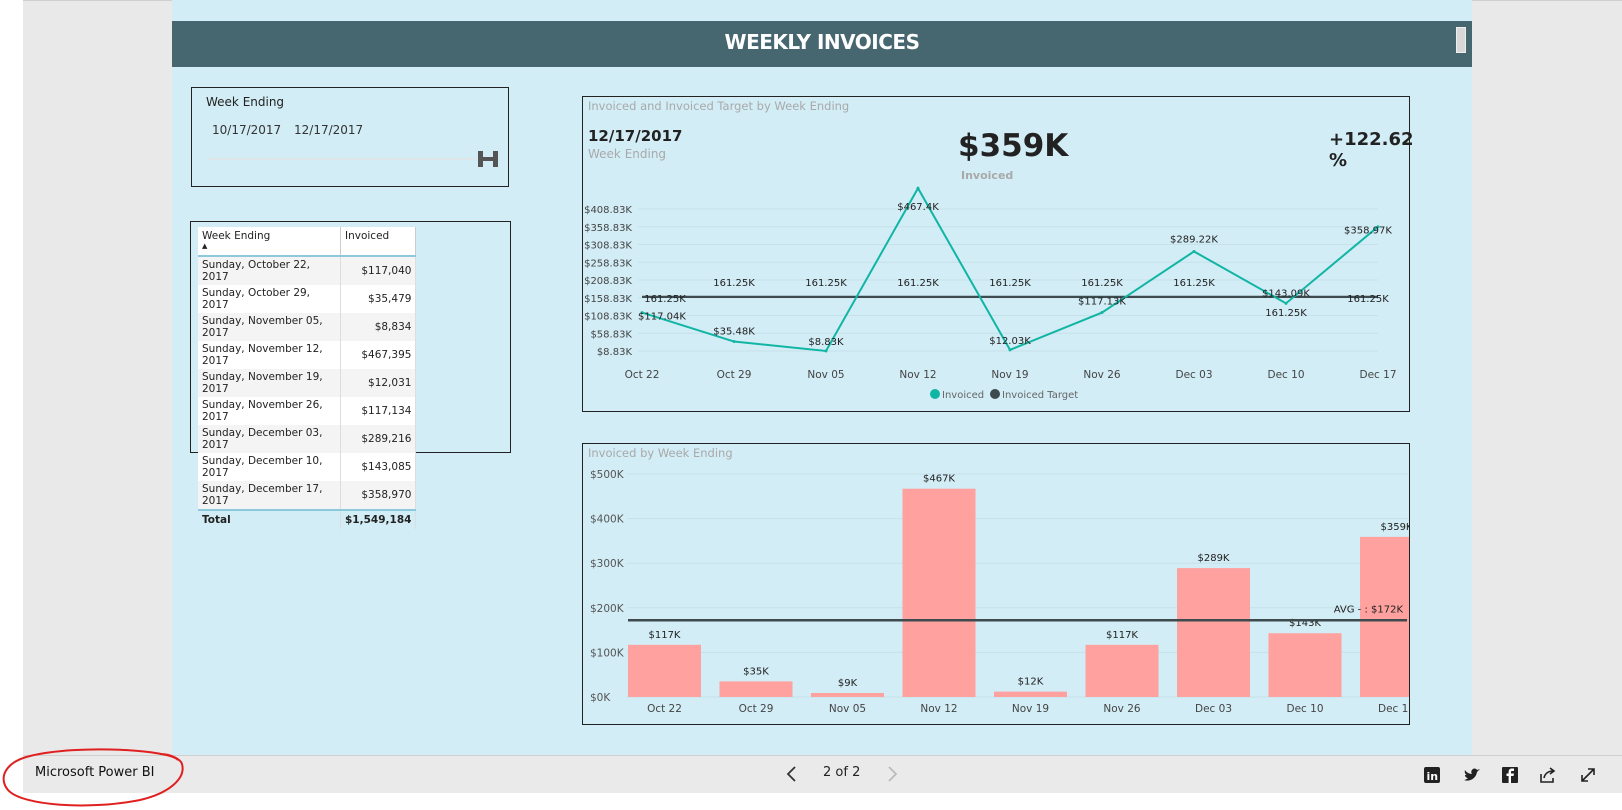 This screenshot has height=810, width=1622. Describe the element at coordinates (307, 411) in the screenshot. I see `table-row: Sunday, November 26, 2017 $117,134` at that location.